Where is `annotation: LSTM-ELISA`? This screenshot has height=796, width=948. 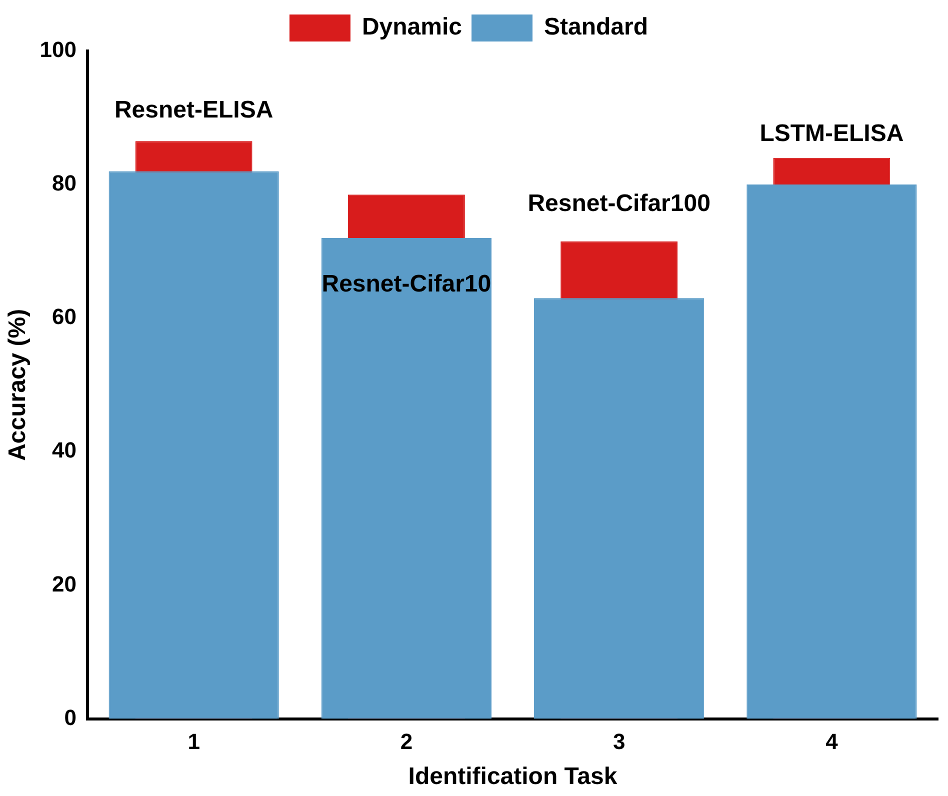
annotation: LSTM-ELISA is located at coordinates (832, 134).